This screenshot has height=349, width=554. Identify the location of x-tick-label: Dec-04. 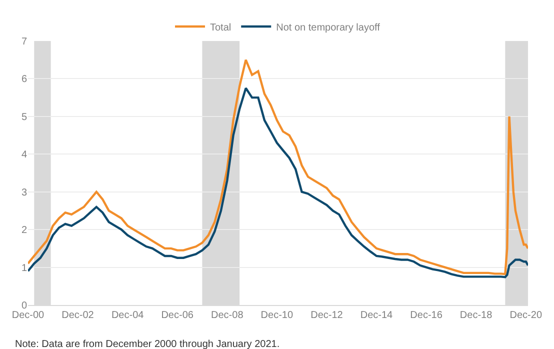
(127, 315).